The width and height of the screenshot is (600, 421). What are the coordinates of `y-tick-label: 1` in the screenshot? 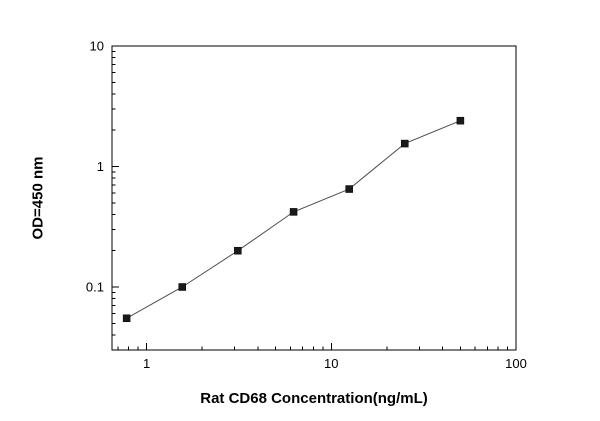 It's located at (100, 166).